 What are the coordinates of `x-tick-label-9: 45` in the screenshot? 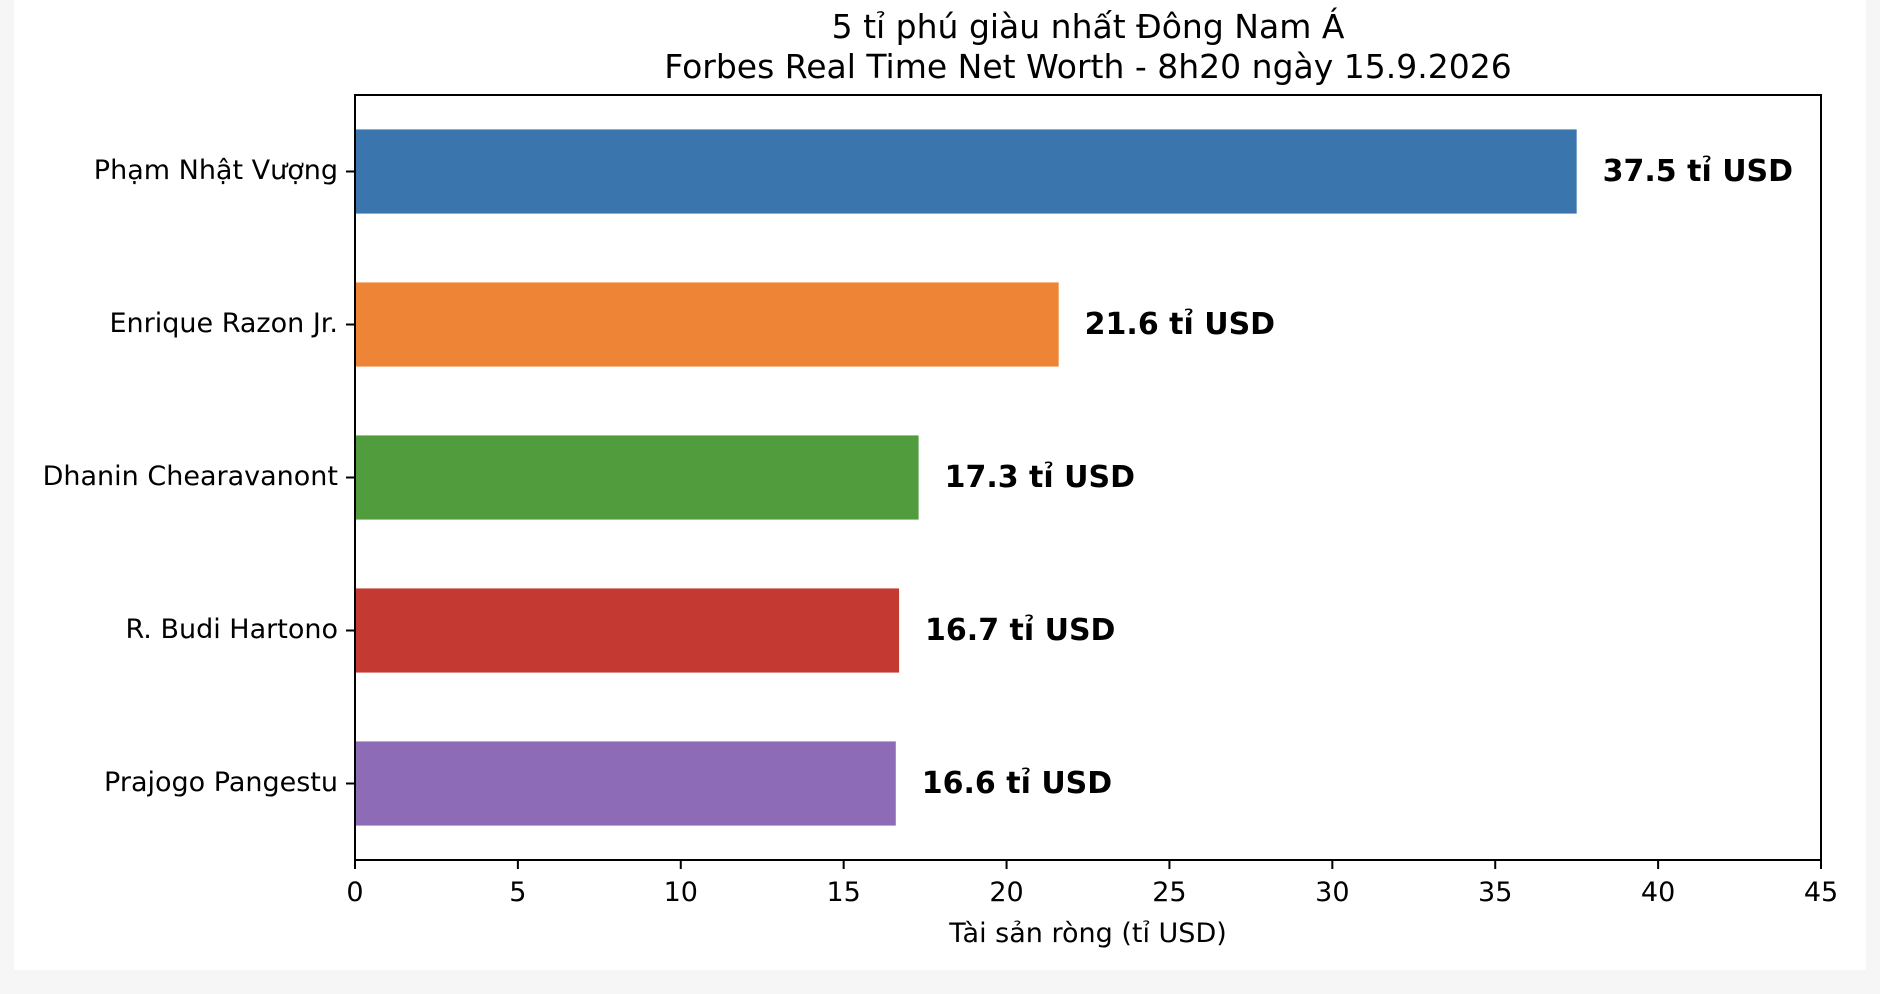 It's located at (1821, 892).